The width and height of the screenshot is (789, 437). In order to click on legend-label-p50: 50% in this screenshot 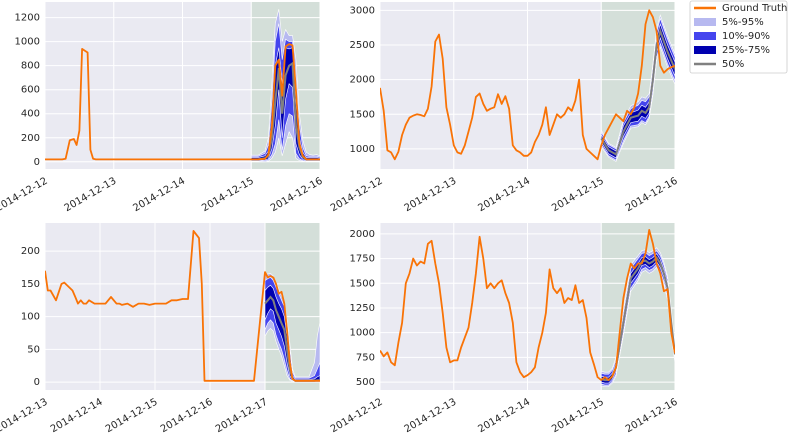, I will do `click(733, 64)`.